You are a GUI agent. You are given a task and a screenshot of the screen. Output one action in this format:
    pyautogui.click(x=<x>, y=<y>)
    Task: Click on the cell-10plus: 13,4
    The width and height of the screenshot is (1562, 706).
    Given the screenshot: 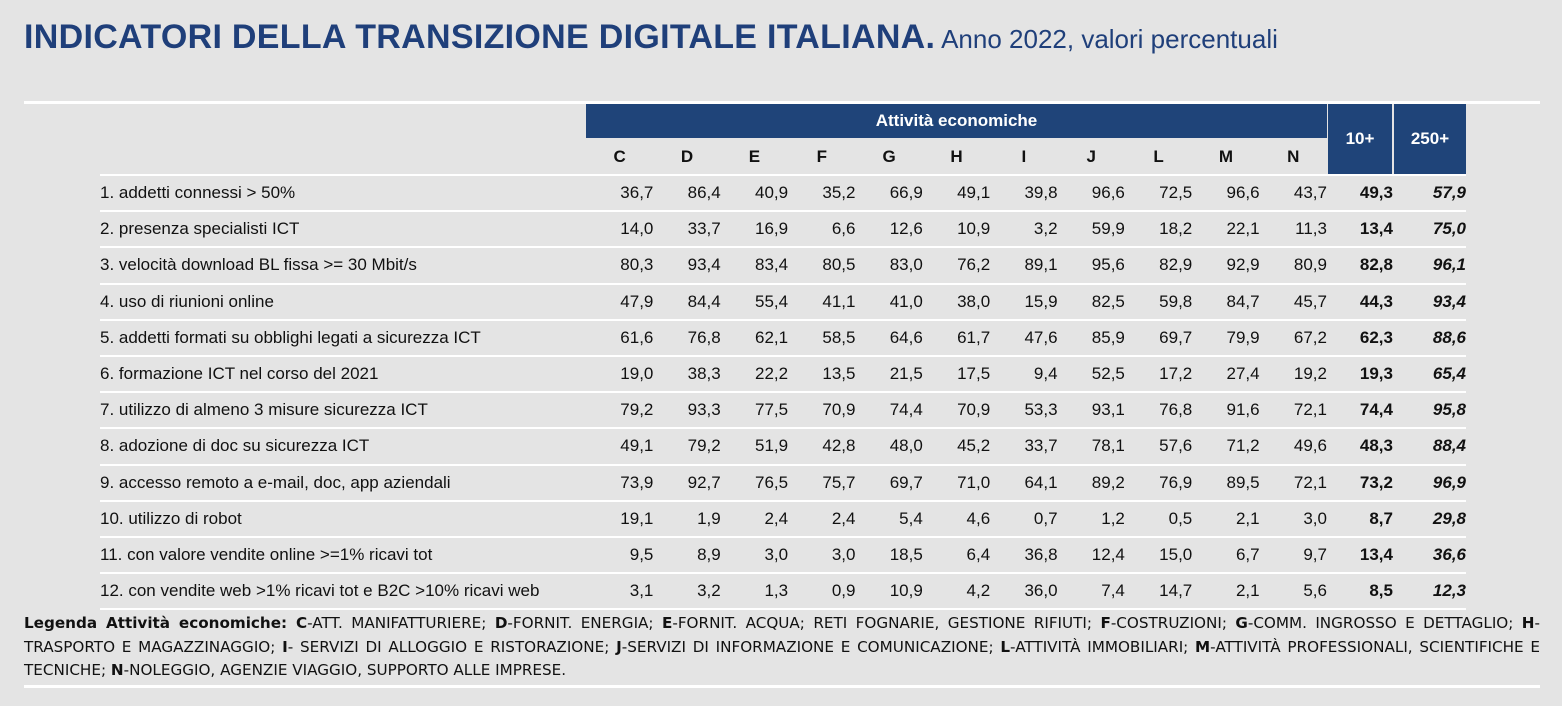 What is the action you would take?
    pyautogui.click(x=1359, y=230)
    